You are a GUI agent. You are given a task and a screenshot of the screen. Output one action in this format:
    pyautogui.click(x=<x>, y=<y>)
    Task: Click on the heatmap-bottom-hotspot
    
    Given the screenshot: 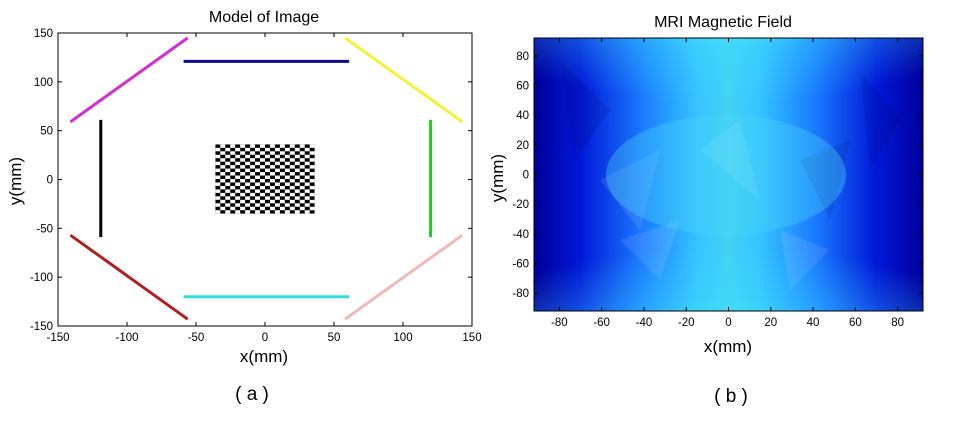 What is the action you would take?
    pyautogui.click(x=728, y=246)
    